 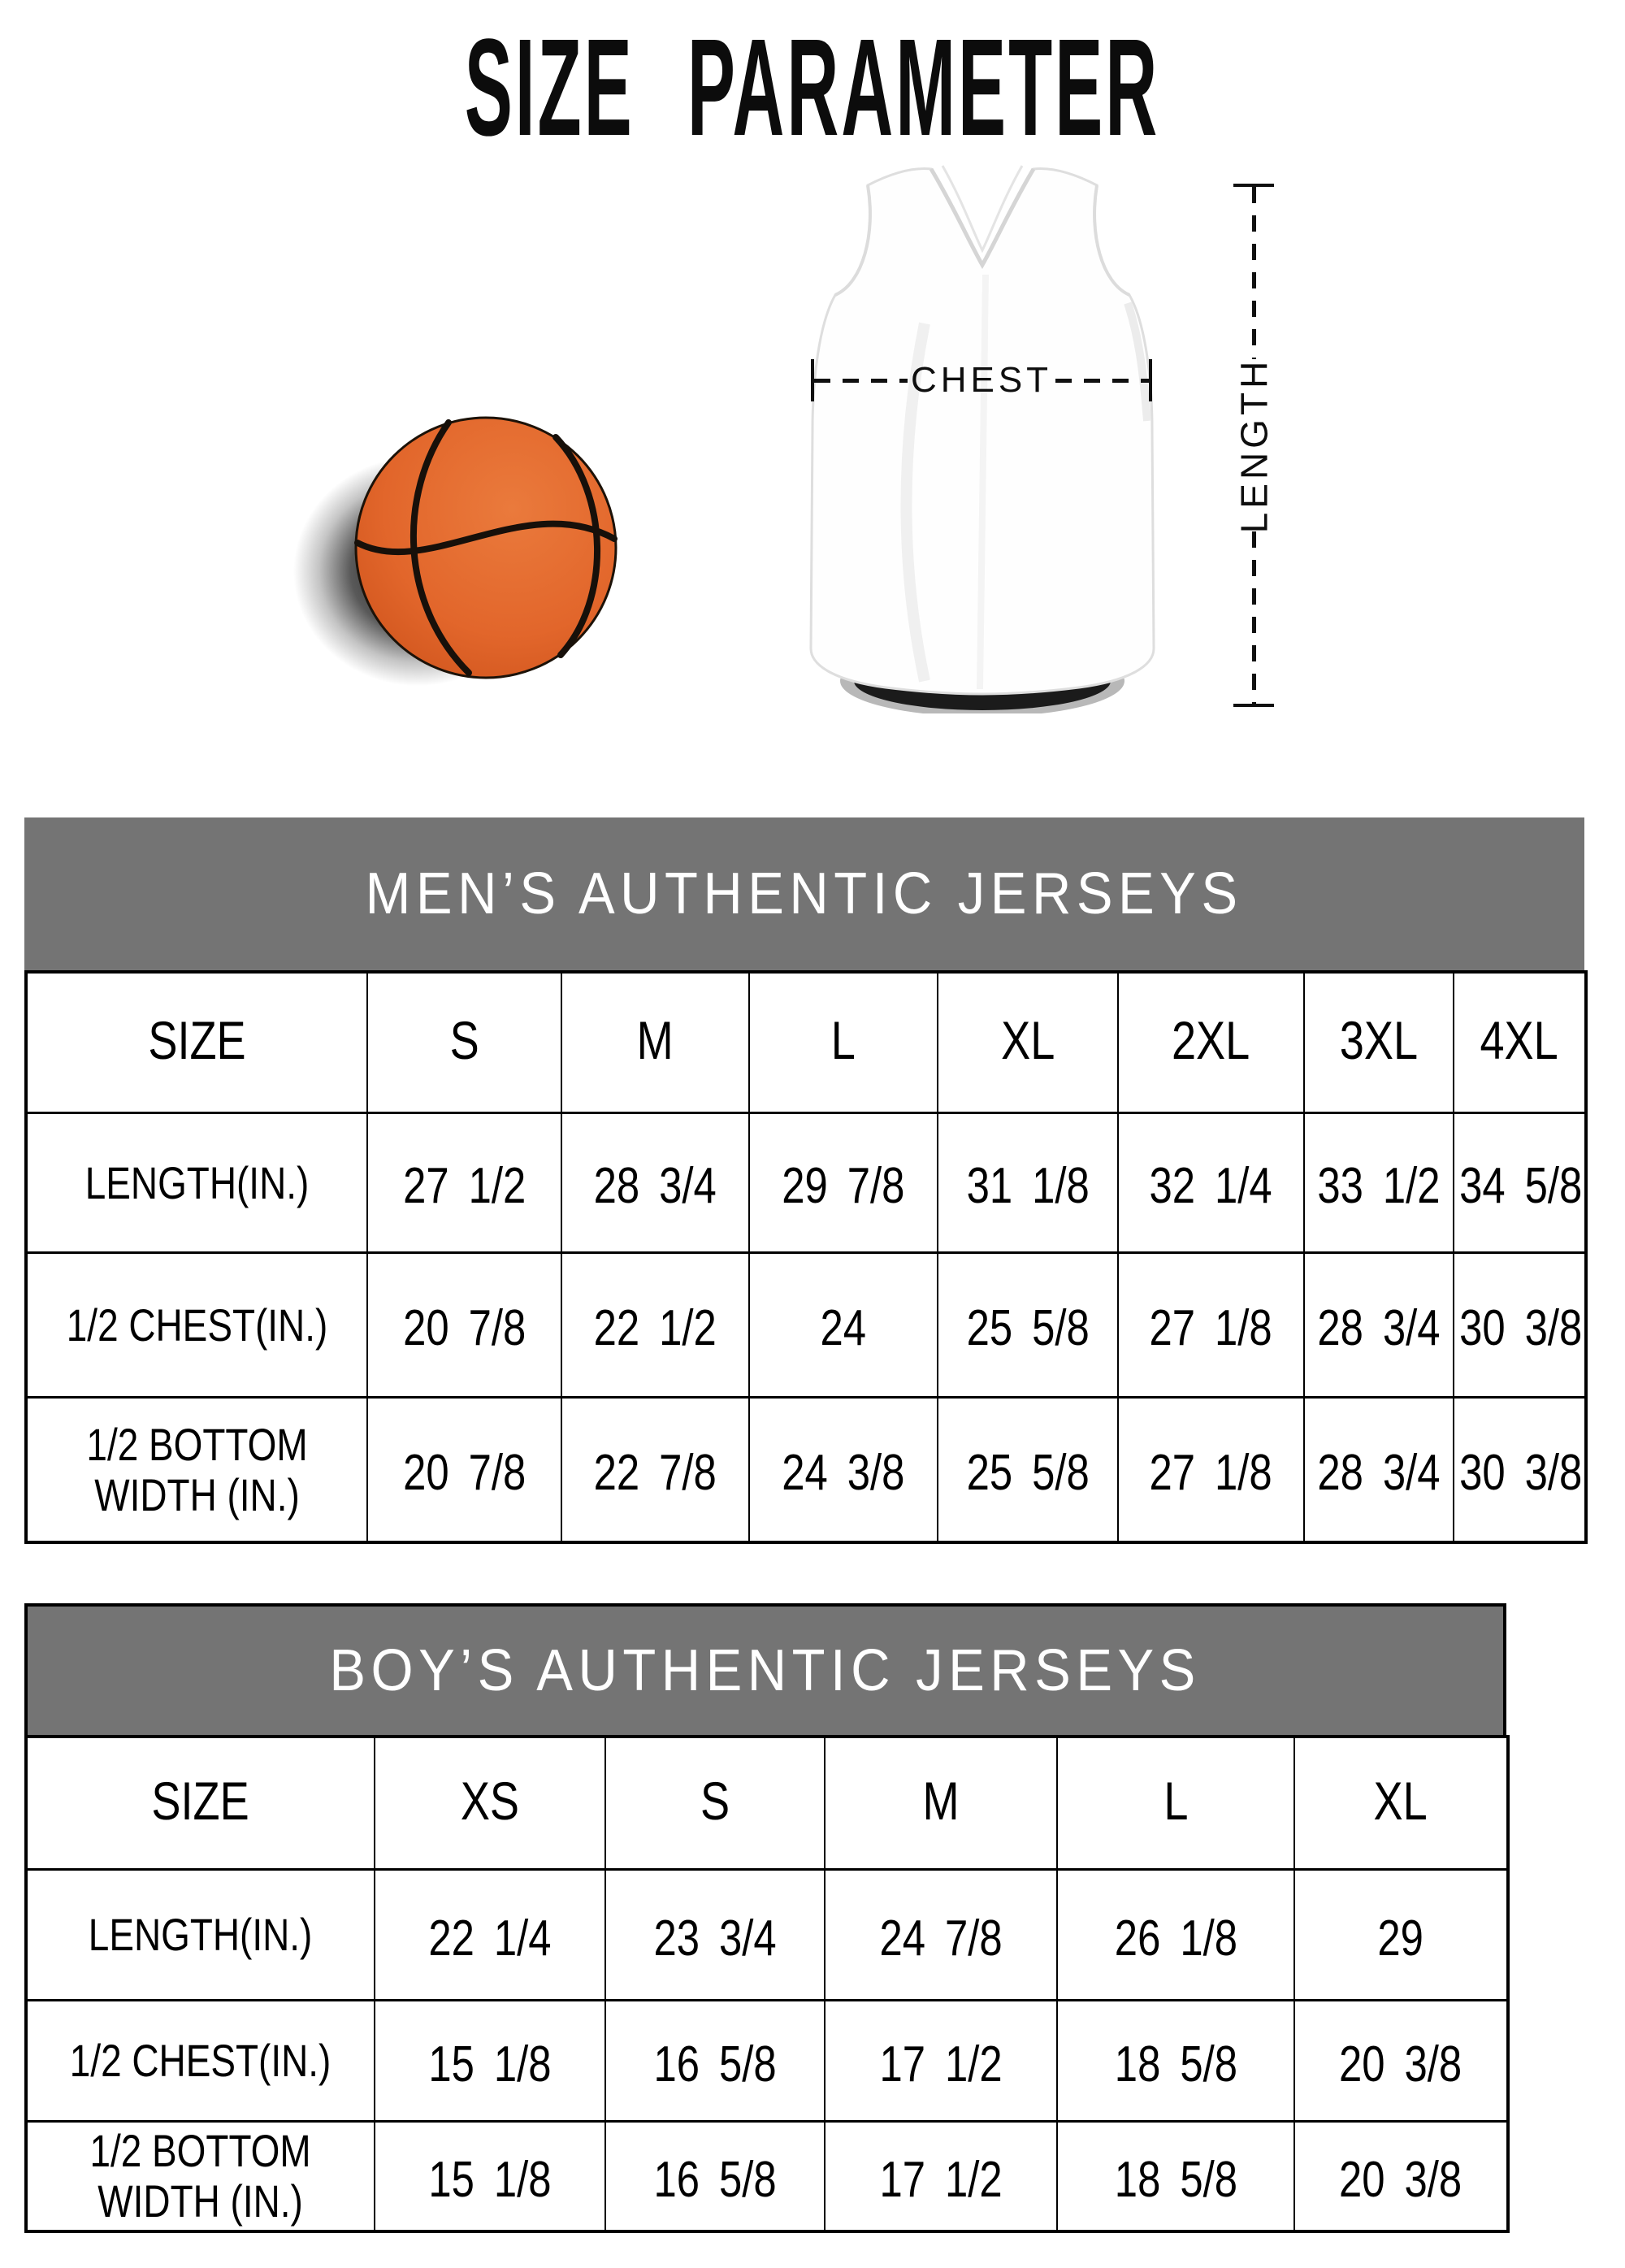 I want to click on size-value-cell: 31 1/8, so click(x=1028, y=1183).